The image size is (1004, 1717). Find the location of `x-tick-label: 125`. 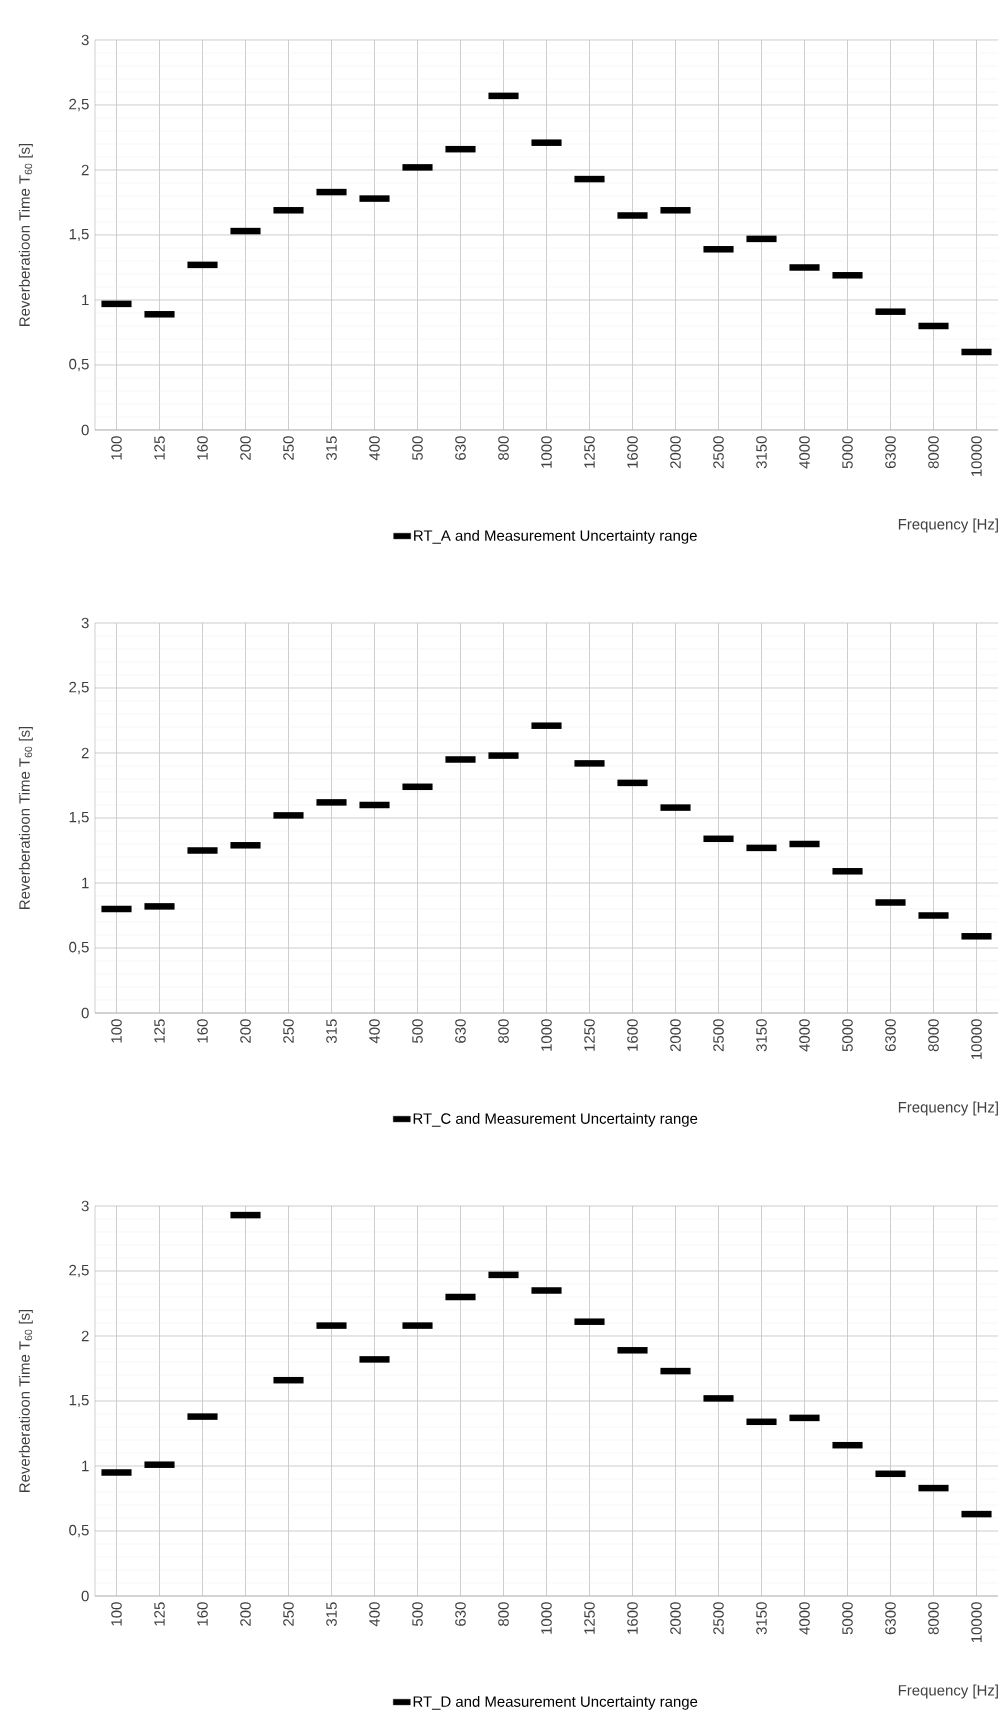

x-tick-label: 125 is located at coordinates (159, 448).